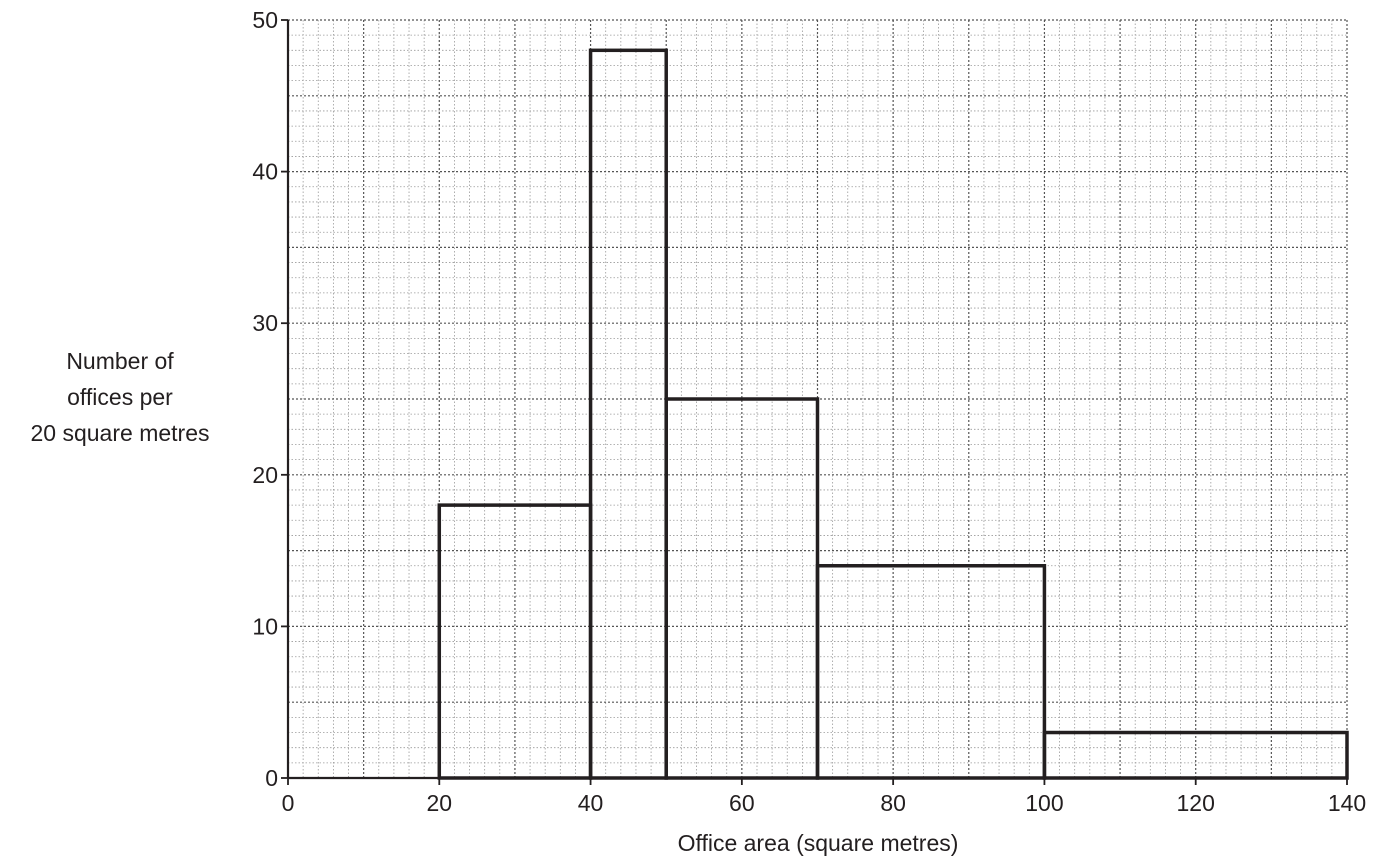 The height and width of the screenshot is (864, 1388). I want to click on y-axis-label-line-1: Number of, so click(120, 361).